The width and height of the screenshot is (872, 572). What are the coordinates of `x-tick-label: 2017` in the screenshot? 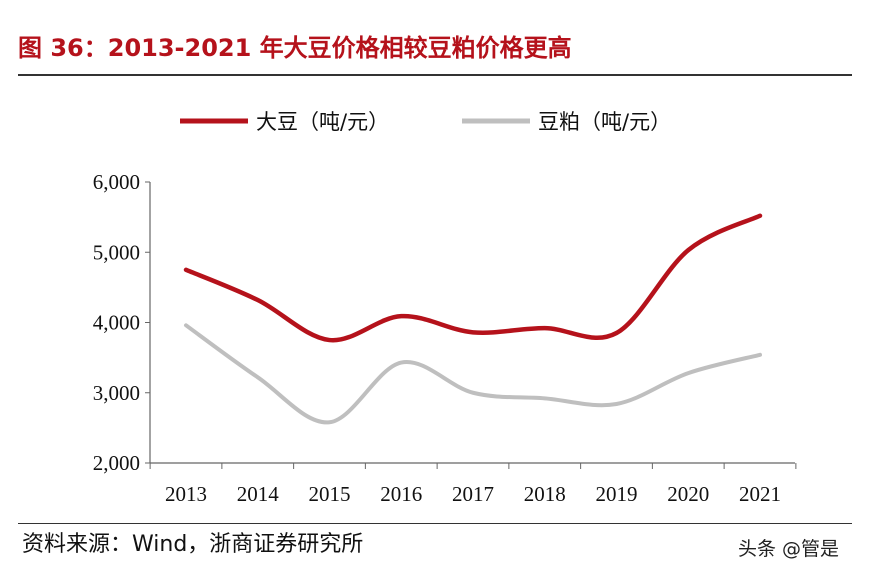 It's located at (473, 494).